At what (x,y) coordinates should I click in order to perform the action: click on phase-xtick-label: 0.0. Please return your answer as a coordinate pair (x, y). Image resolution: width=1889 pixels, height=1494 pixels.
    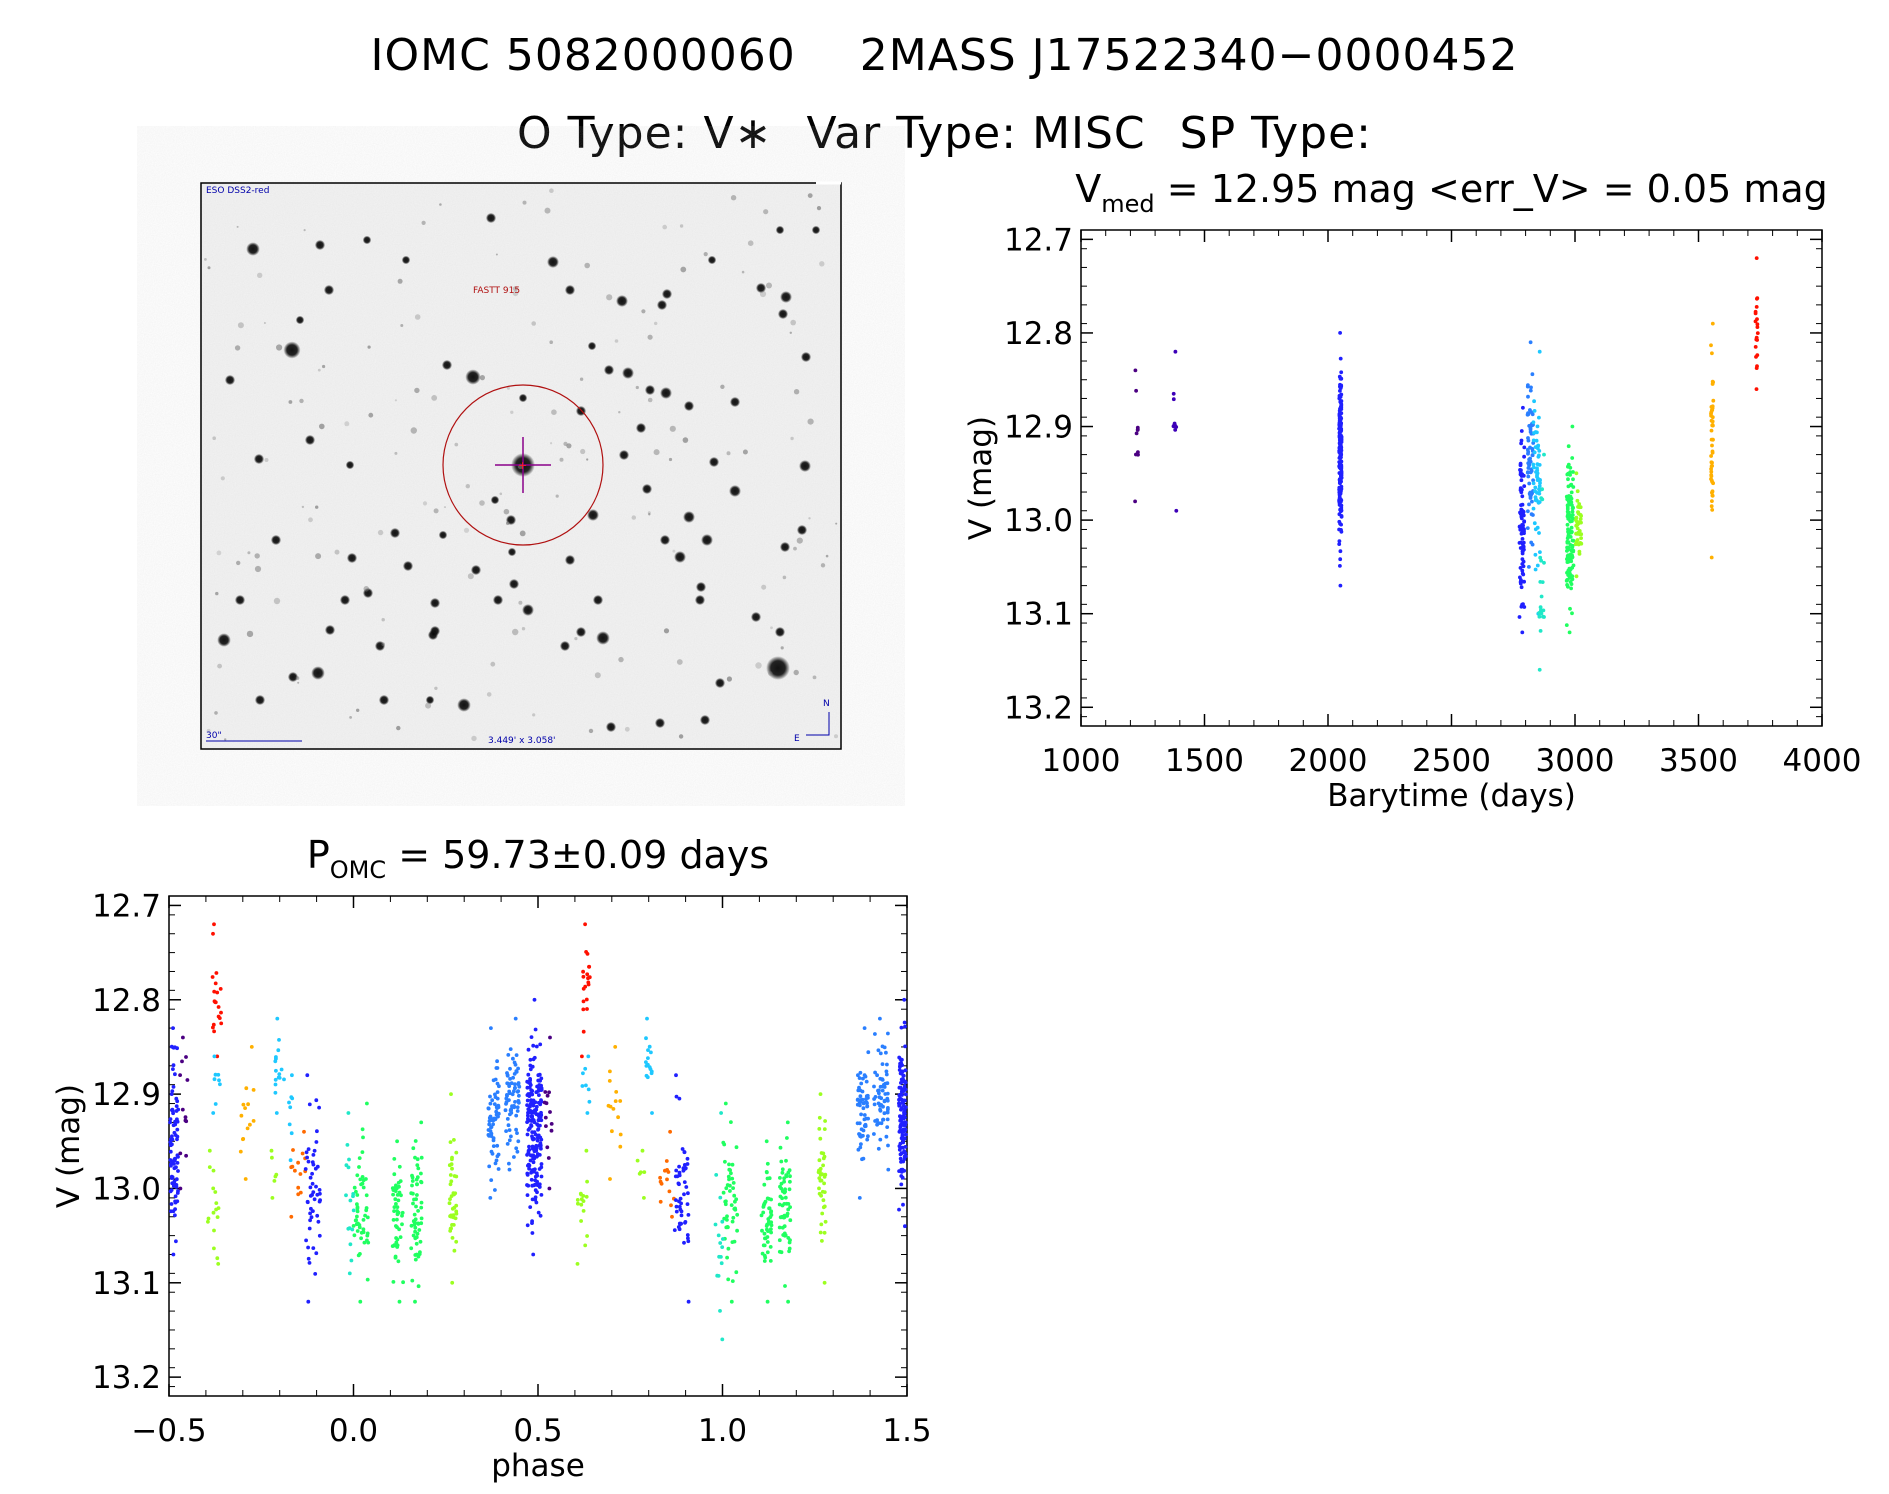
    Looking at the image, I should click on (353, 1431).